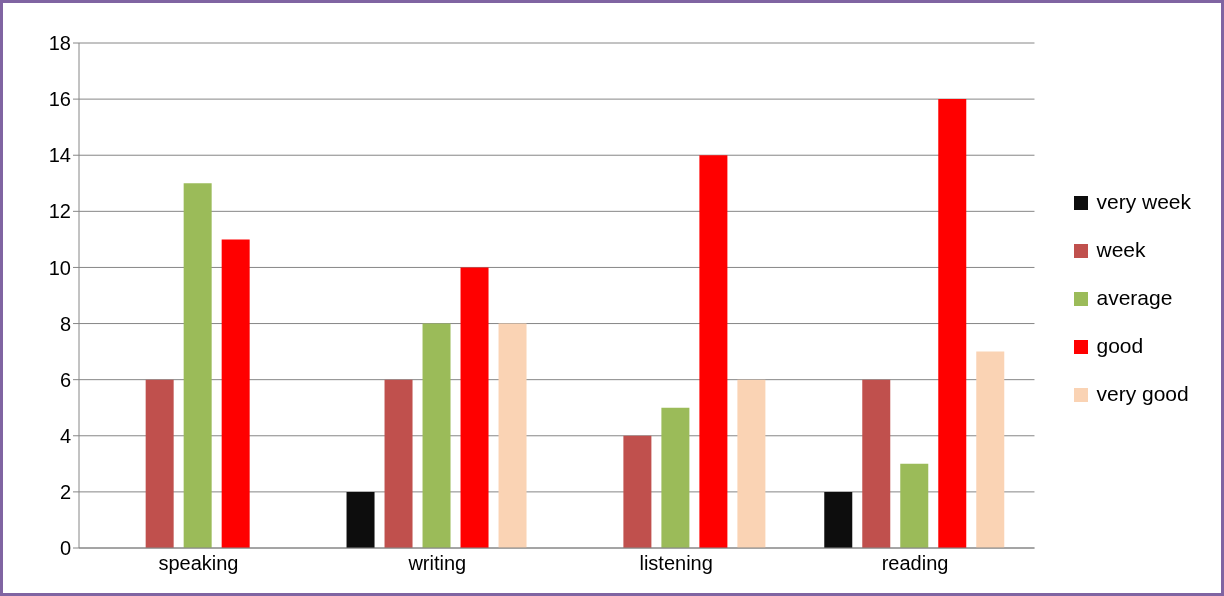 The image size is (1224, 596). I want to click on y-tick-label: 8, so click(65, 323).